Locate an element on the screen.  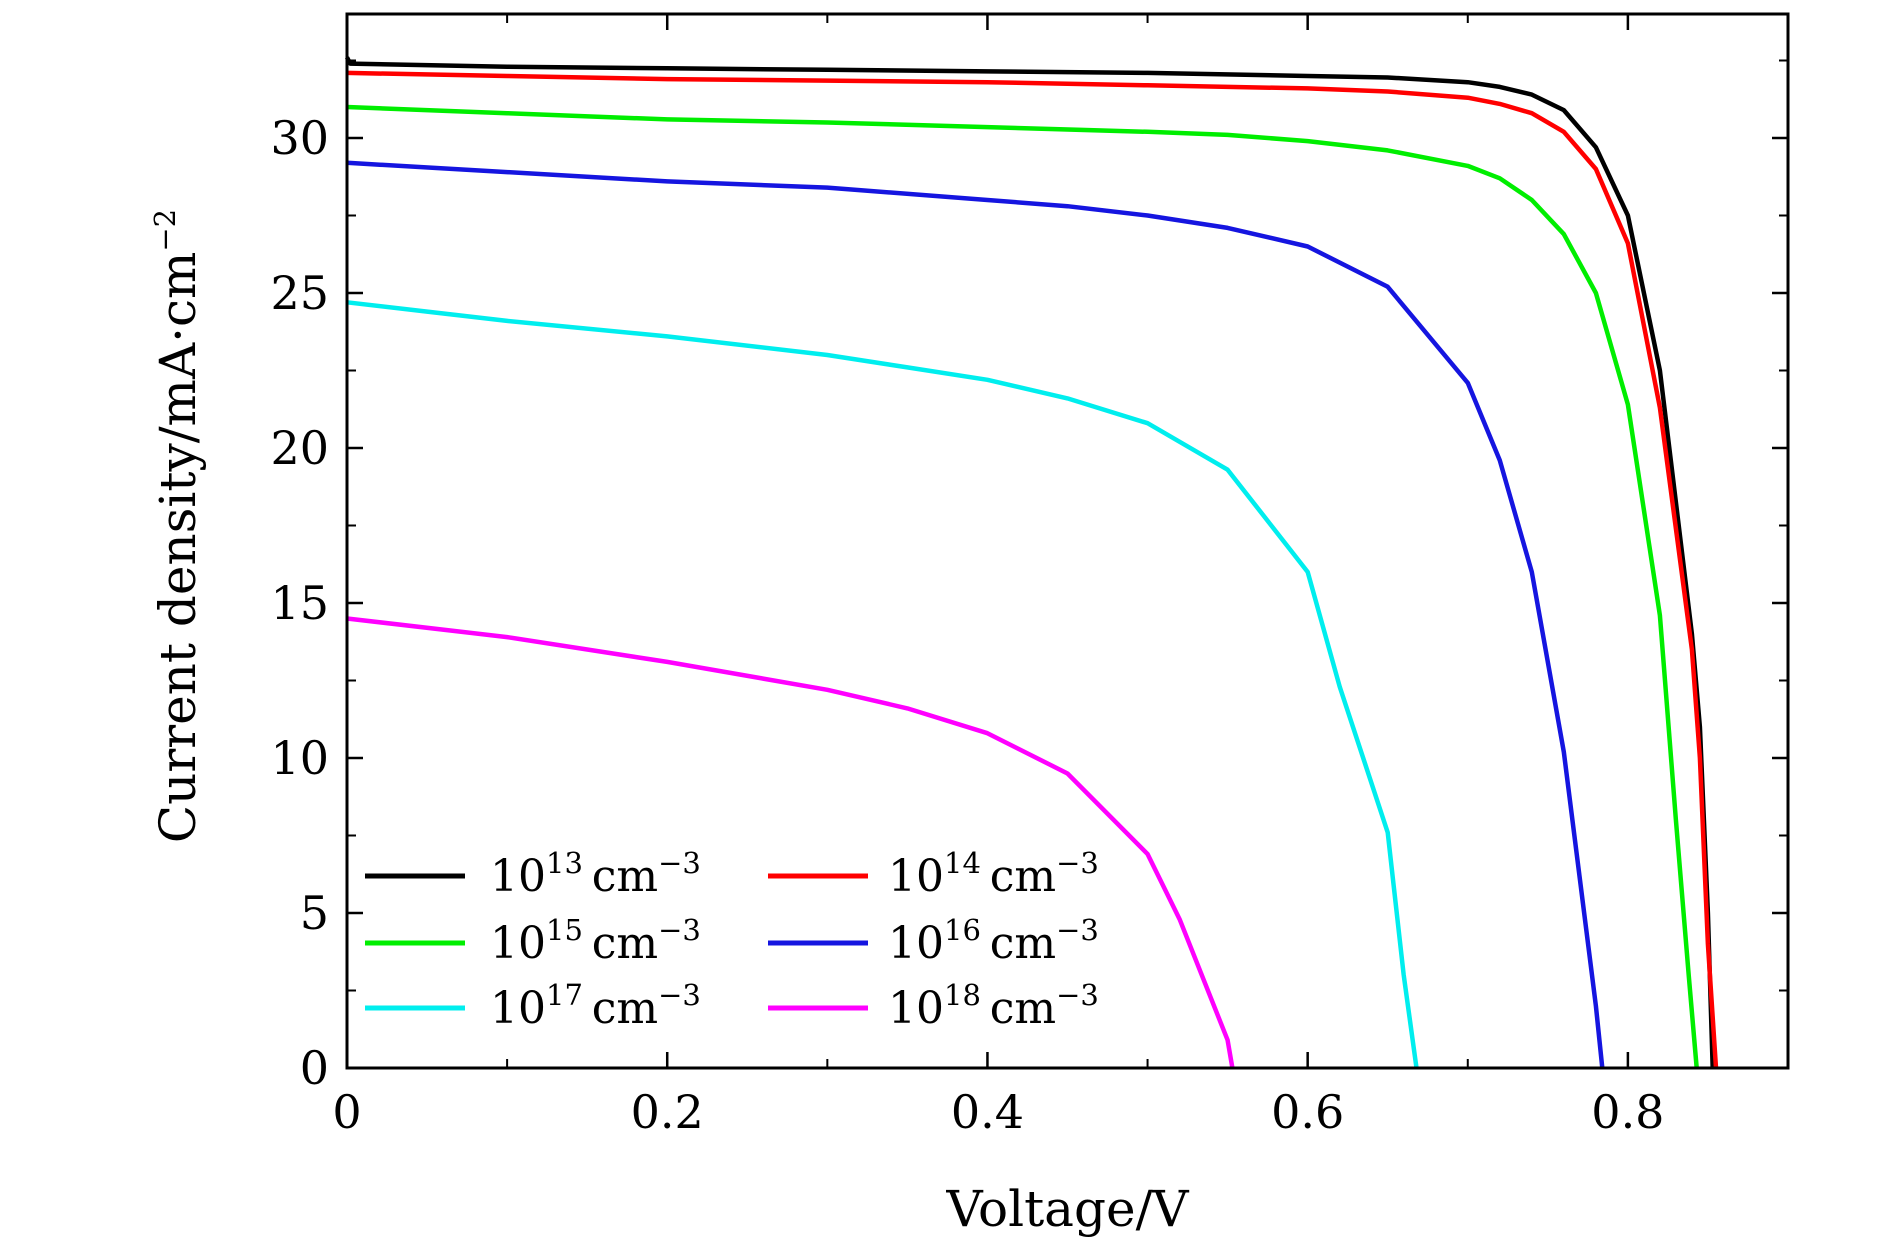
legend-label: 1013 cm−3 is located at coordinates (595, 874).